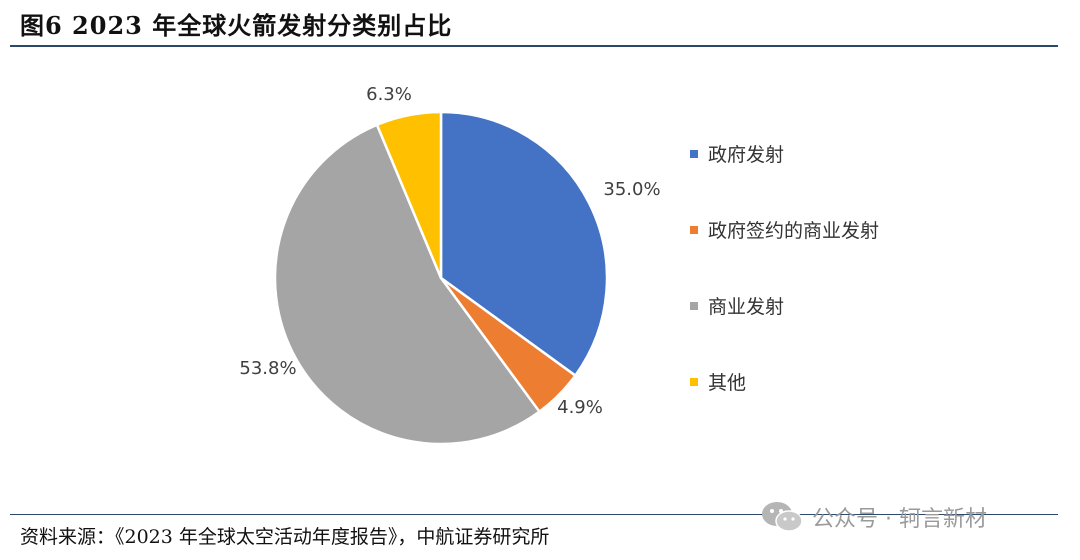  I want to click on legend-item: 商业发射, so click(737, 305).